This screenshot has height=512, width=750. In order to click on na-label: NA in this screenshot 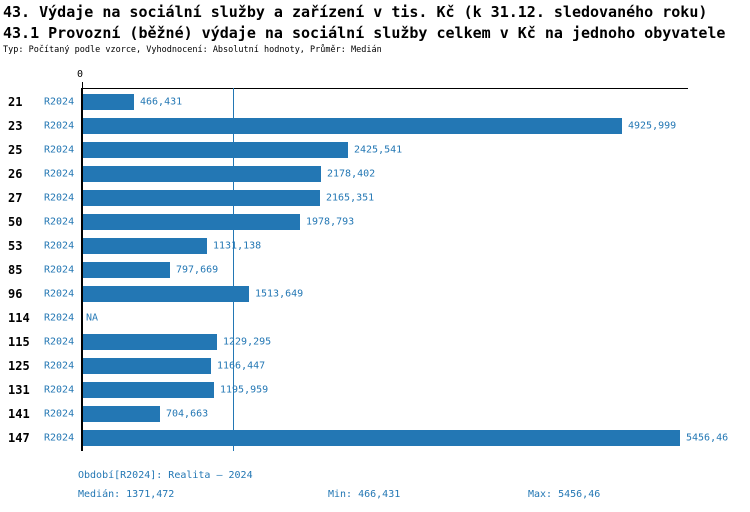, I will do `click(92, 318)`.